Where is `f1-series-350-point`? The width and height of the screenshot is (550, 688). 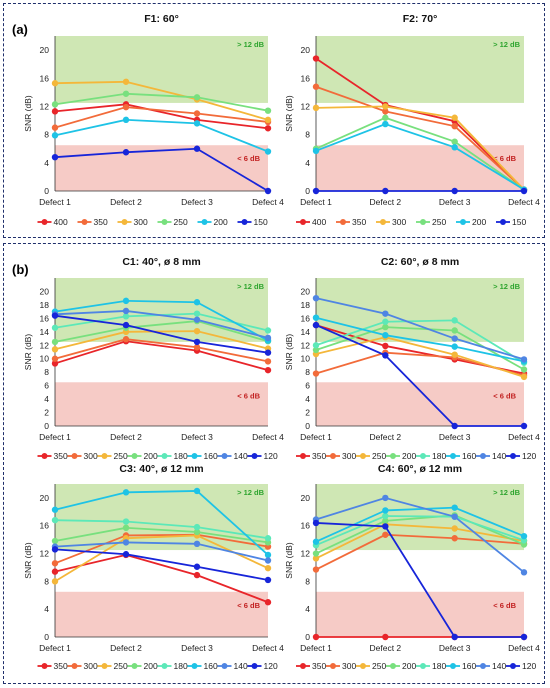 f1-series-350-point is located at coordinates (55, 127).